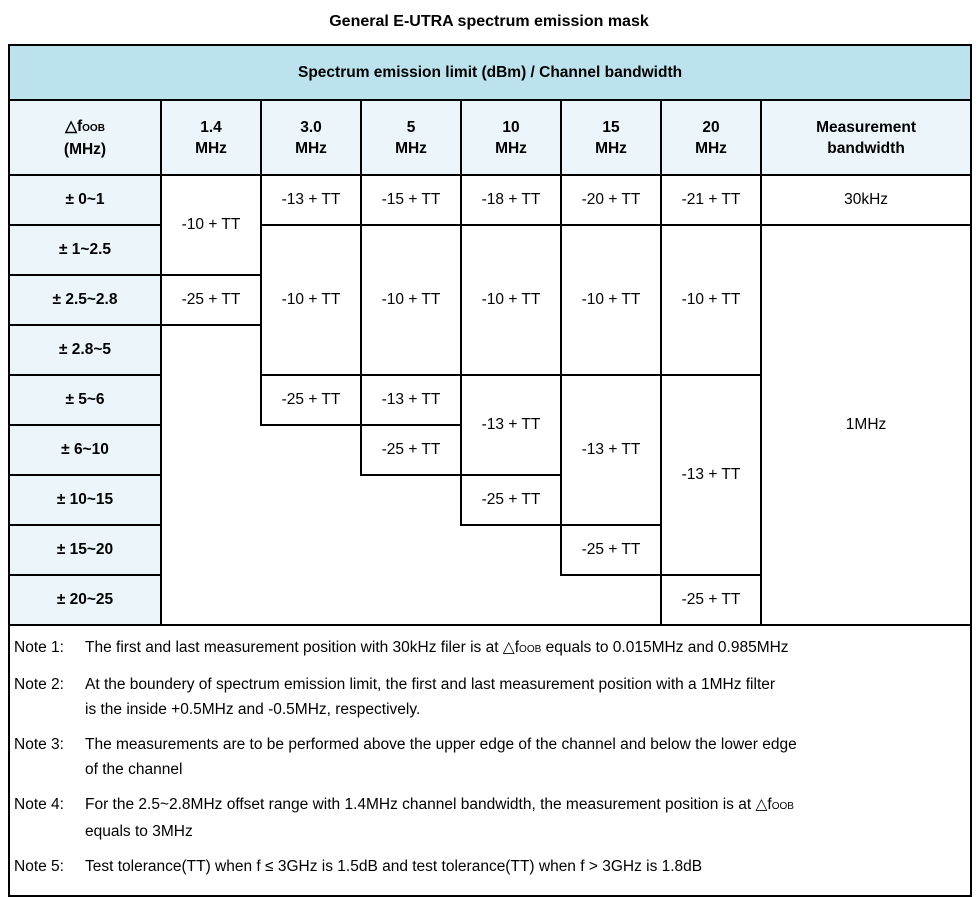 Image resolution: width=978 pixels, height=897 pixels. I want to click on cell-15mhz-row8: -25 + TT, so click(611, 550).